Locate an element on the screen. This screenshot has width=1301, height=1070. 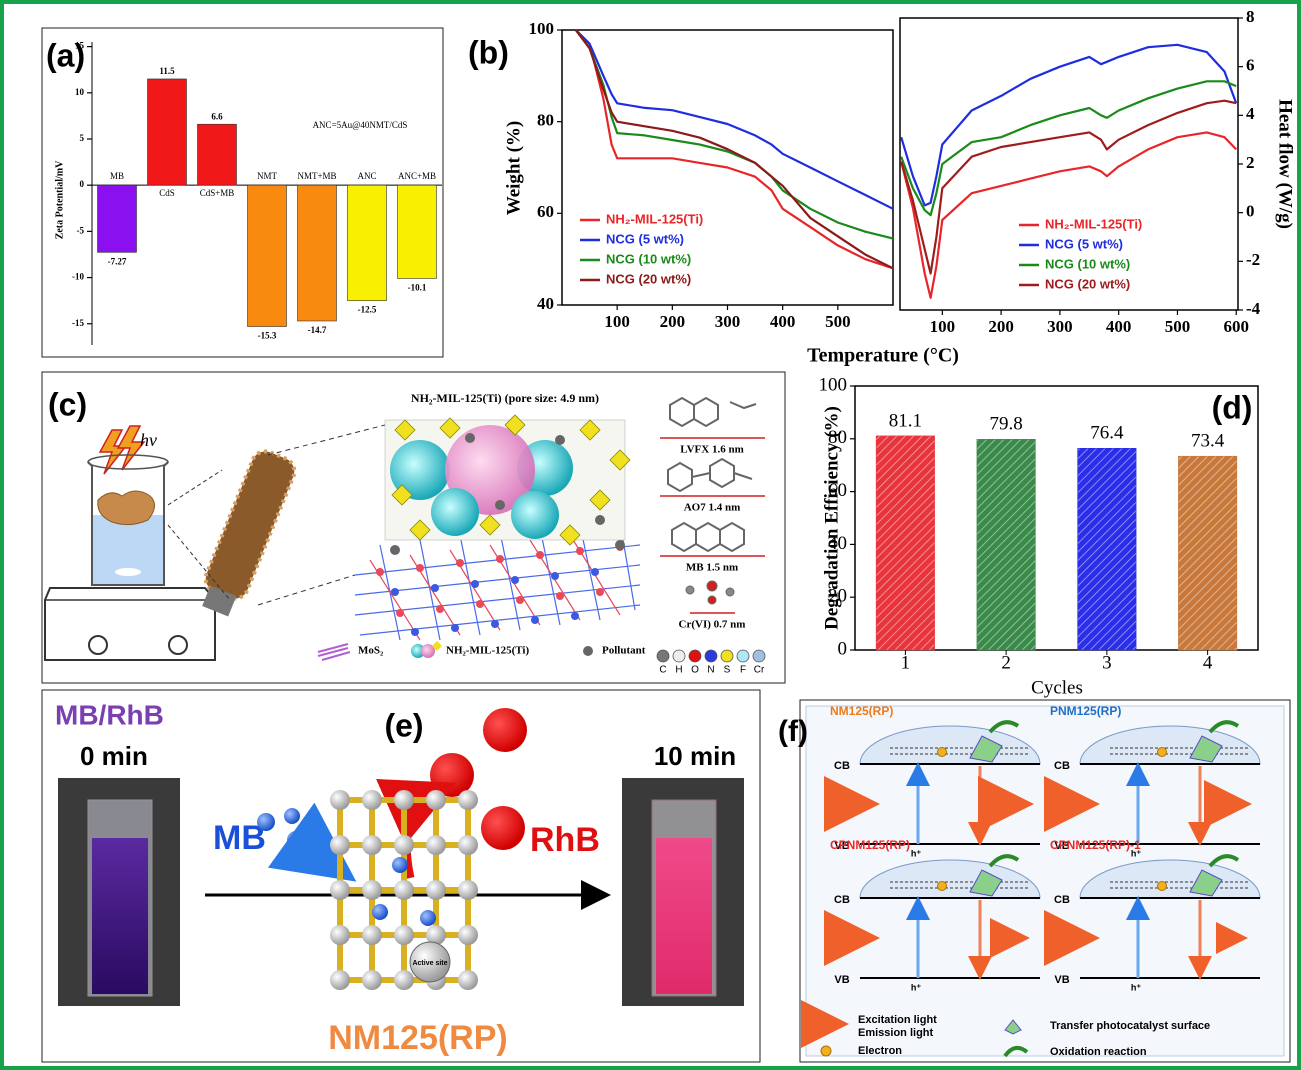
y-axis-label: Degradation Efficiency (%) is located at coordinates (831, 518).